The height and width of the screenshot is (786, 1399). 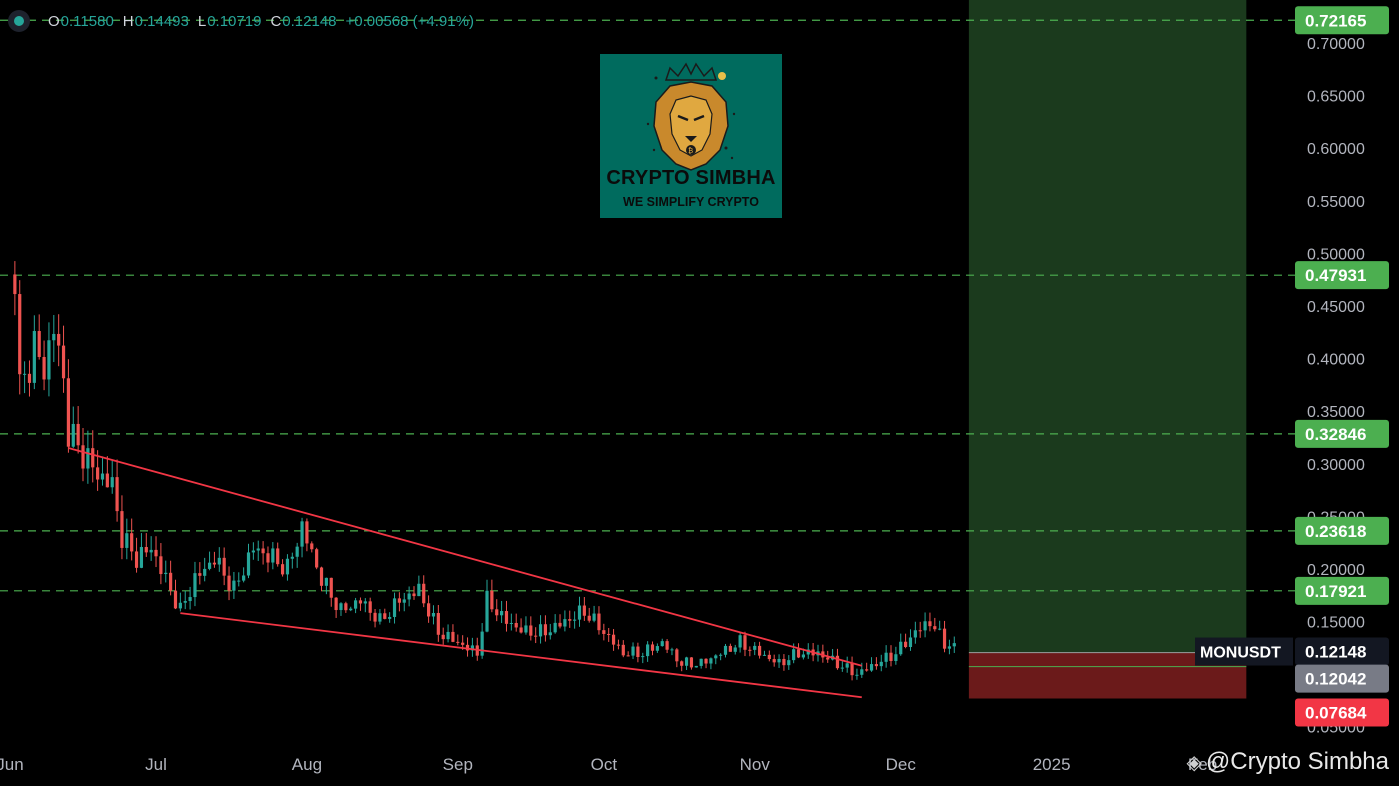 I want to click on high-value: 0.14493, so click(x=161, y=21).